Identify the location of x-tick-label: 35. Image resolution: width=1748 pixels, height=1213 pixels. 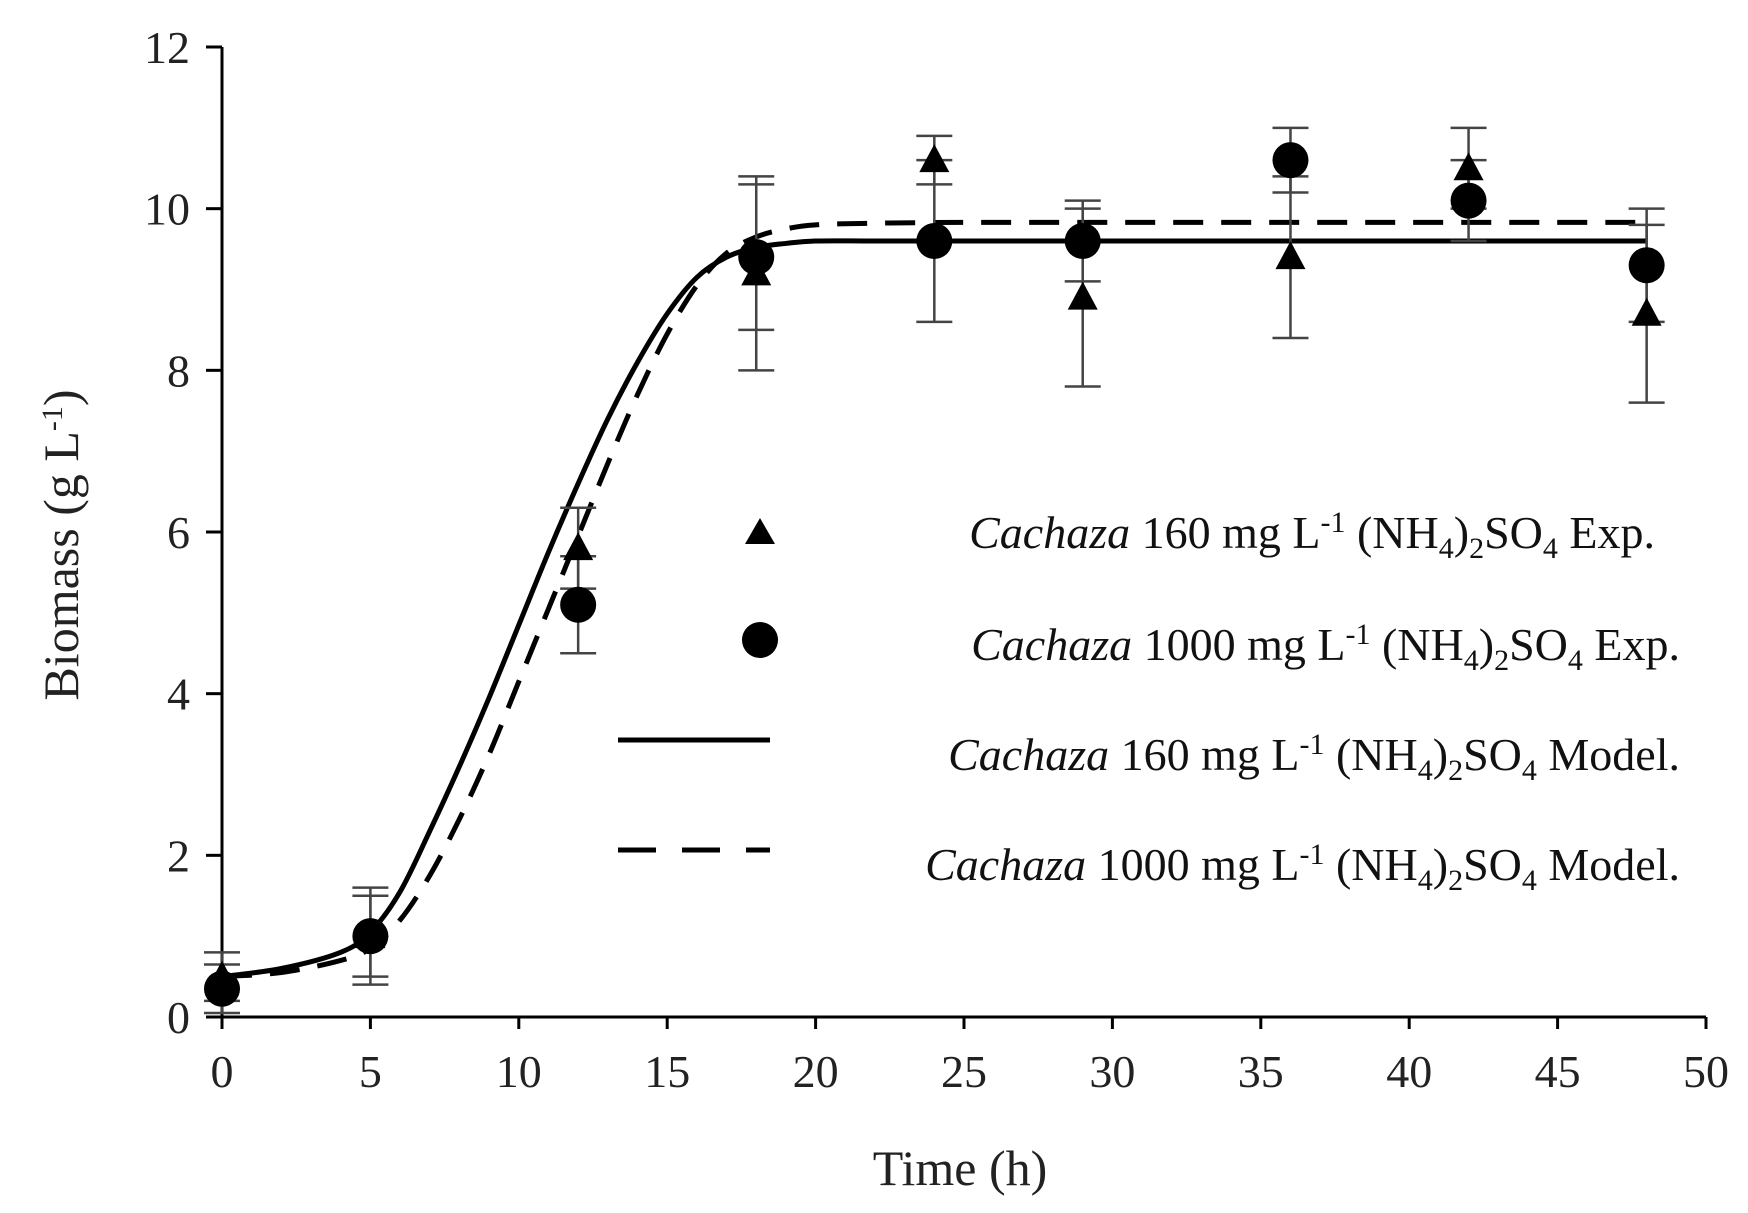
(1261, 1071).